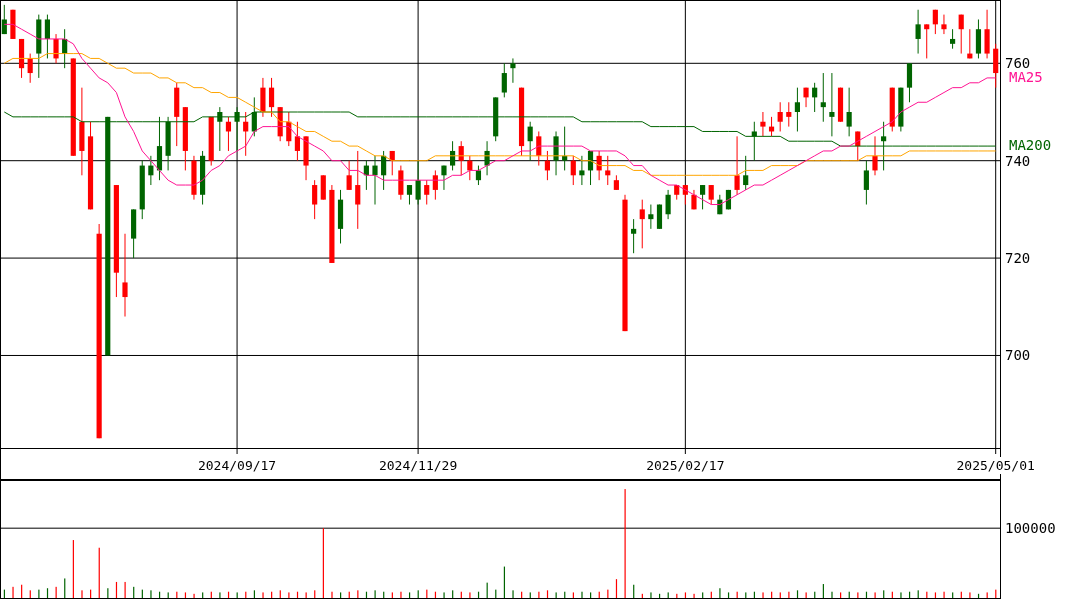 This screenshot has width=1065, height=600. I want to click on x-tick-label: 2024/09/17, so click(237, 465).